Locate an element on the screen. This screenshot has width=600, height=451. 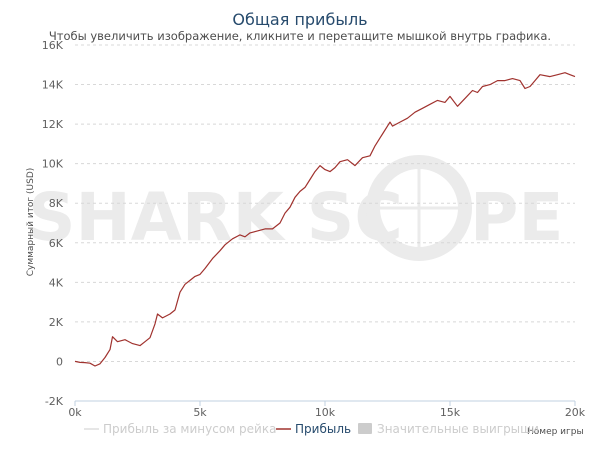
x-tick-label: 5k is located at coordinates (200, 412).